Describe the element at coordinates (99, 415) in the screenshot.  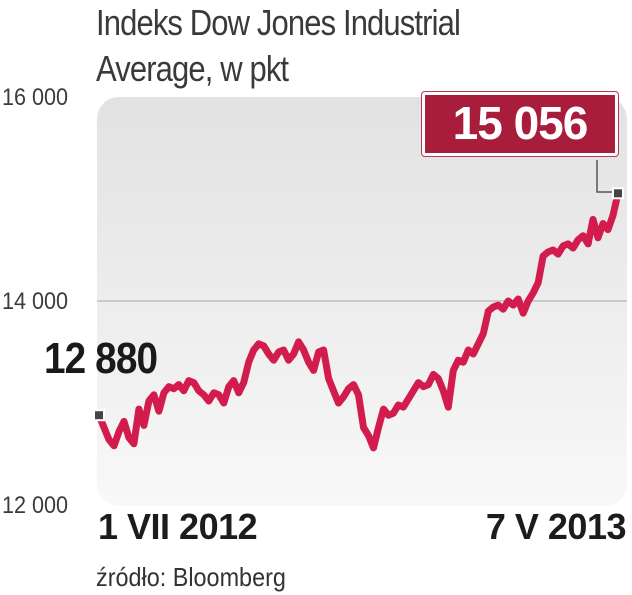
I see `start-point-marker` at that location.